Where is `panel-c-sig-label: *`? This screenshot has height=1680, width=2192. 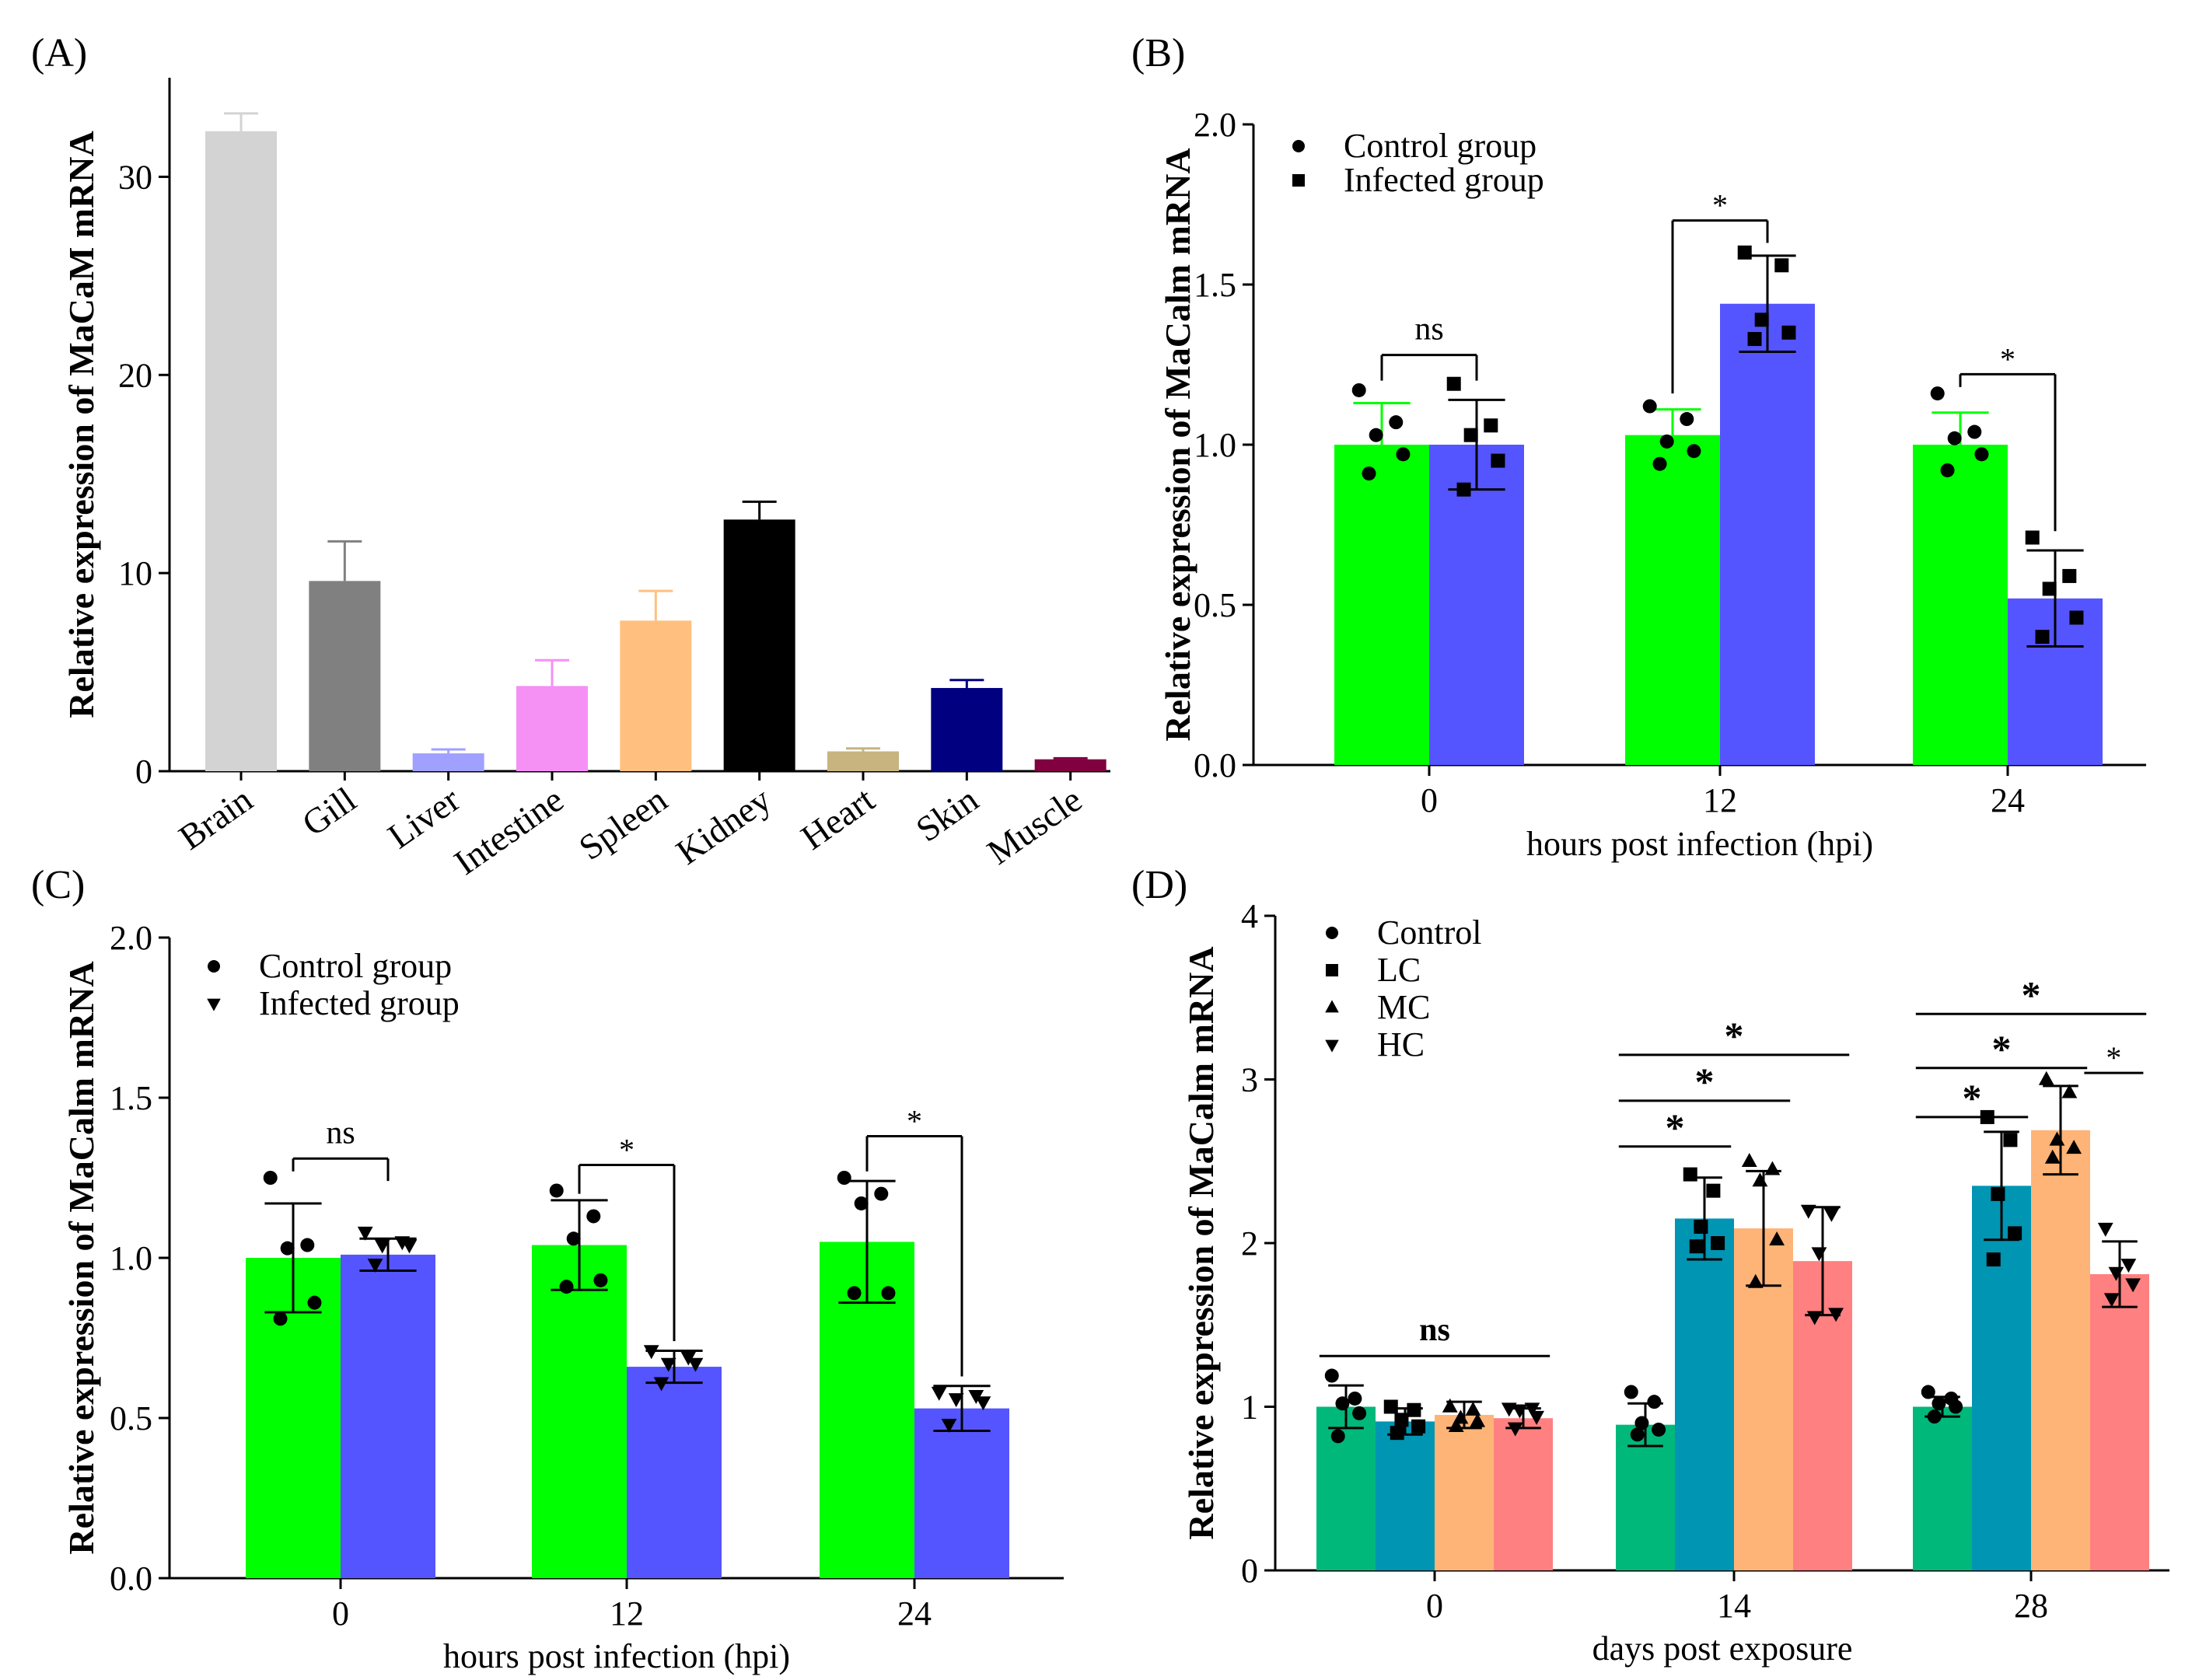 panel-c-sig-label: * is located at coordinates (627, 1151).